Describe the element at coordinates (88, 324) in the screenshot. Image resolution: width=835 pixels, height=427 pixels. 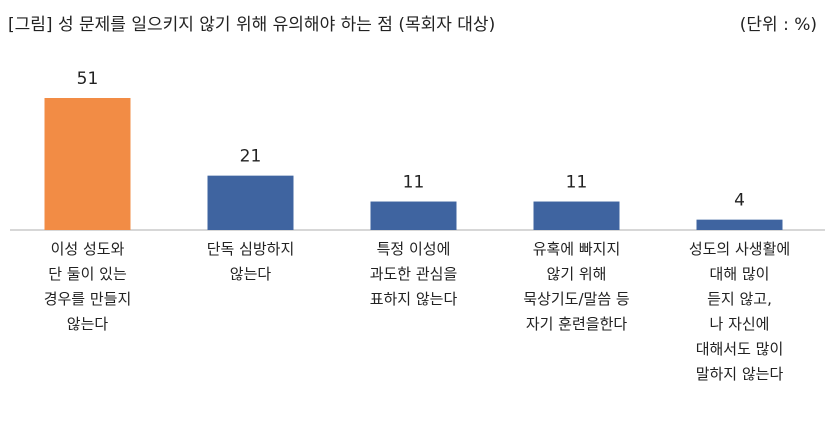
I see `category-label-1-line-4: 않는다` at that location.